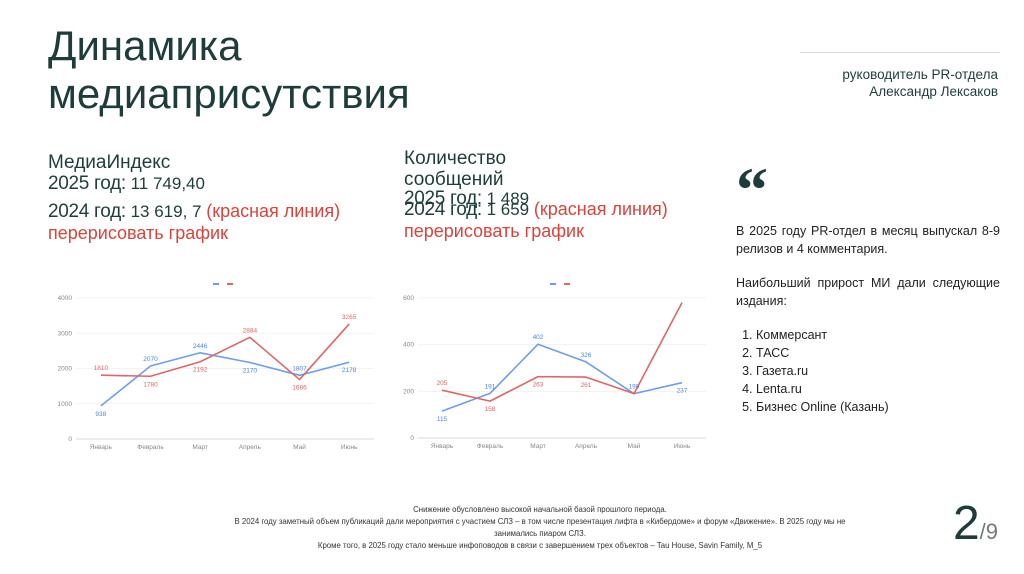 Image resolution: width=1024 pixels, height=574 pixels. I want to click on publication-item: ТАСС, so click(878, 353).